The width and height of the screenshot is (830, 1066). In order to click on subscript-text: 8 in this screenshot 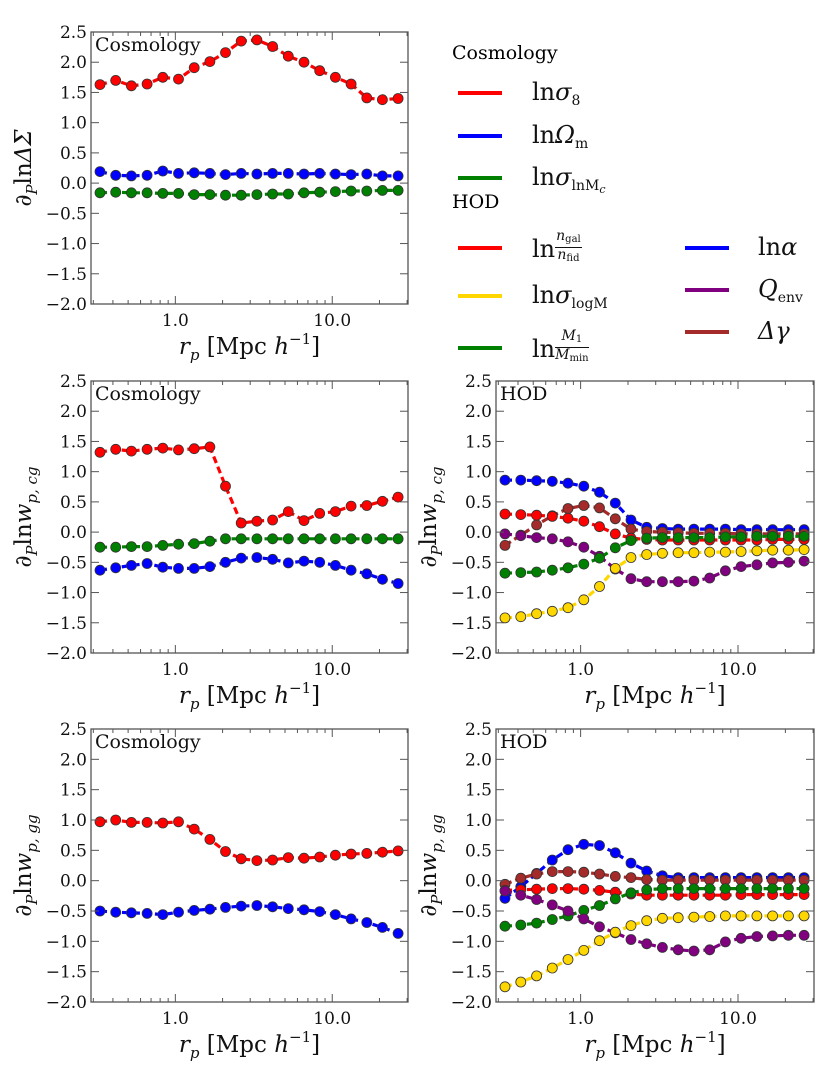, I will do `click(576, 101)`.